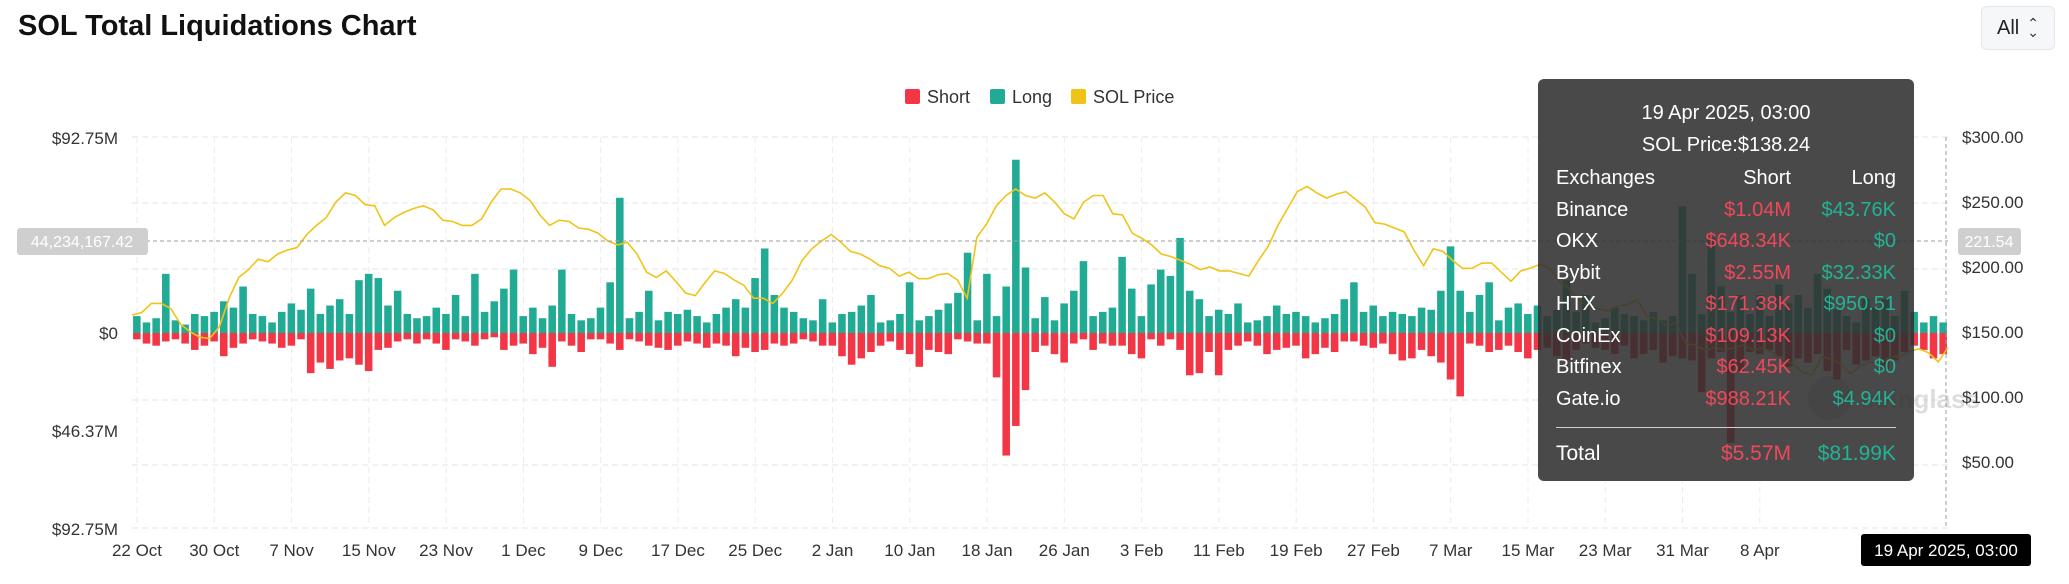 The height and width of the screenshot is (584, 2069). Describe the element at coordinates (1605, 550) in the screenshot. I see `x-axis-tick-label: 23 Mar` at that location.